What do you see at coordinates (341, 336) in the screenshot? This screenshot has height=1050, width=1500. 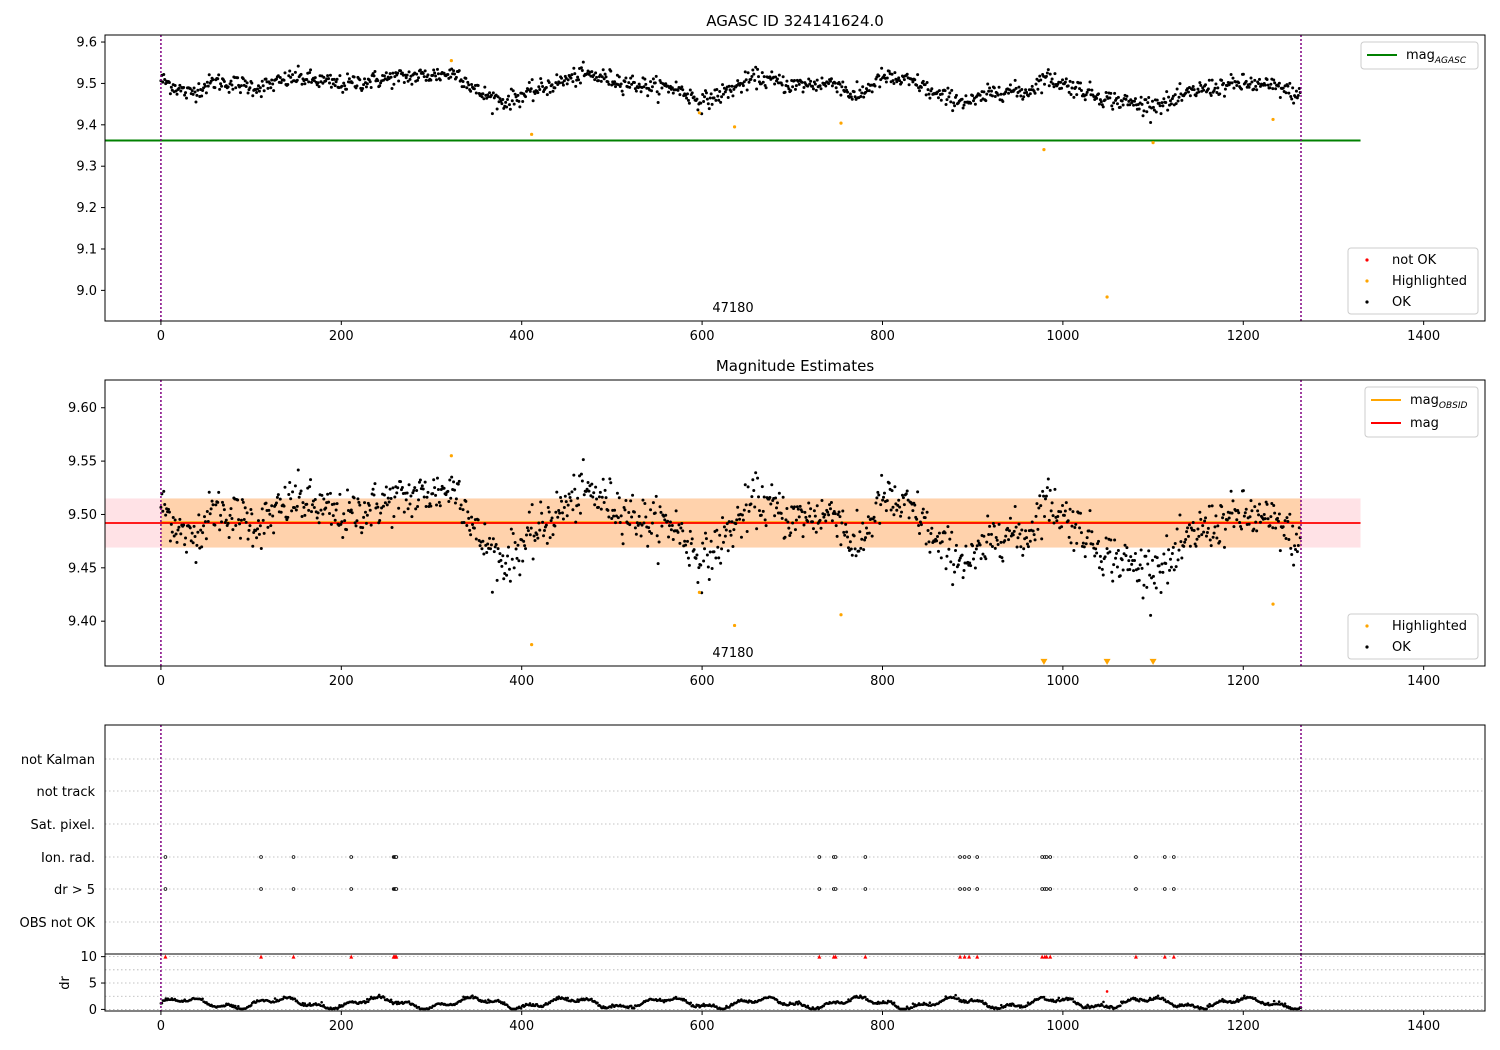 I see `panel1-xtick-label: 200` at bounding box center [341, 336].